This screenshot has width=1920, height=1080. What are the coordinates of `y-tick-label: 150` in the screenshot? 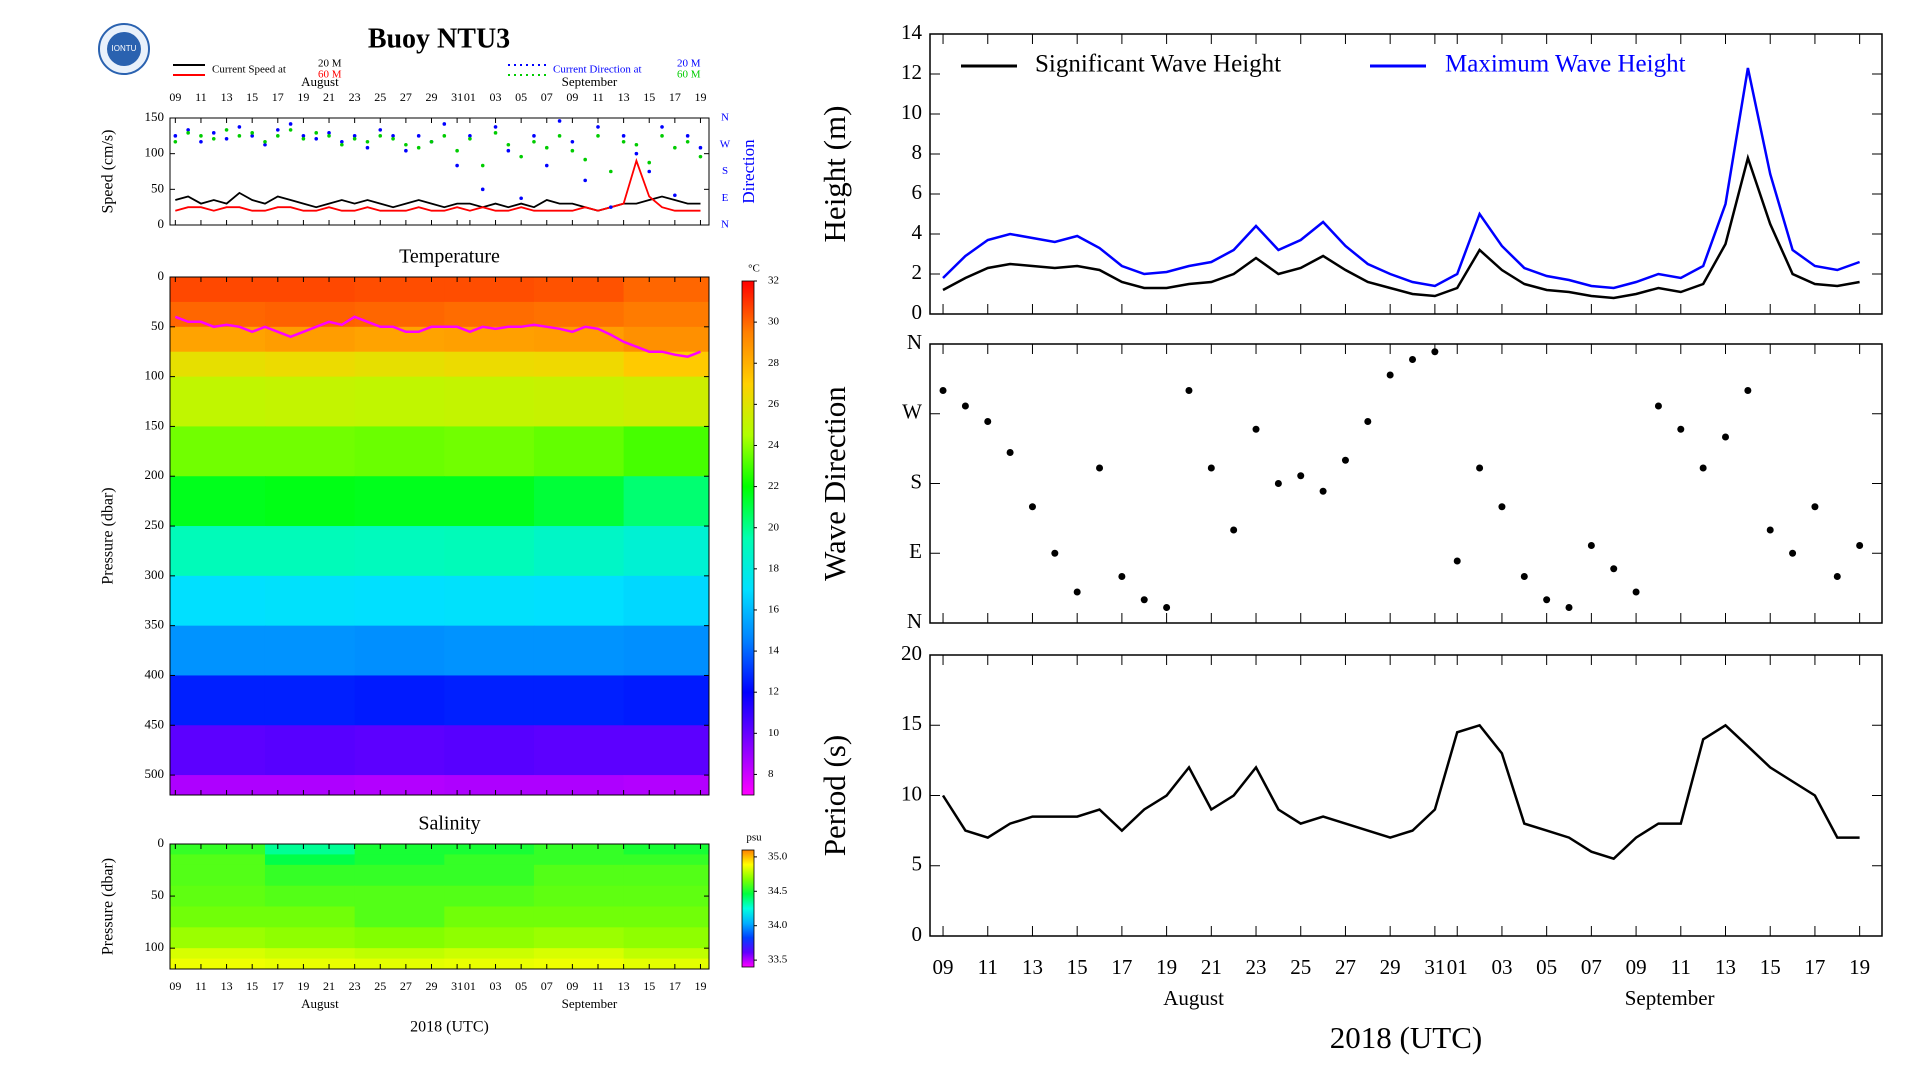 It's located at (155, 116).